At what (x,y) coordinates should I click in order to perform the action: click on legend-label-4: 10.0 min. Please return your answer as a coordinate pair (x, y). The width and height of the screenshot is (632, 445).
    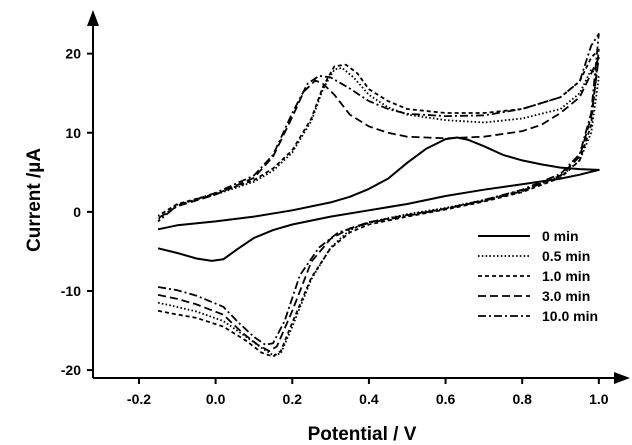
    Looking at the image, I should click on (570, 316).